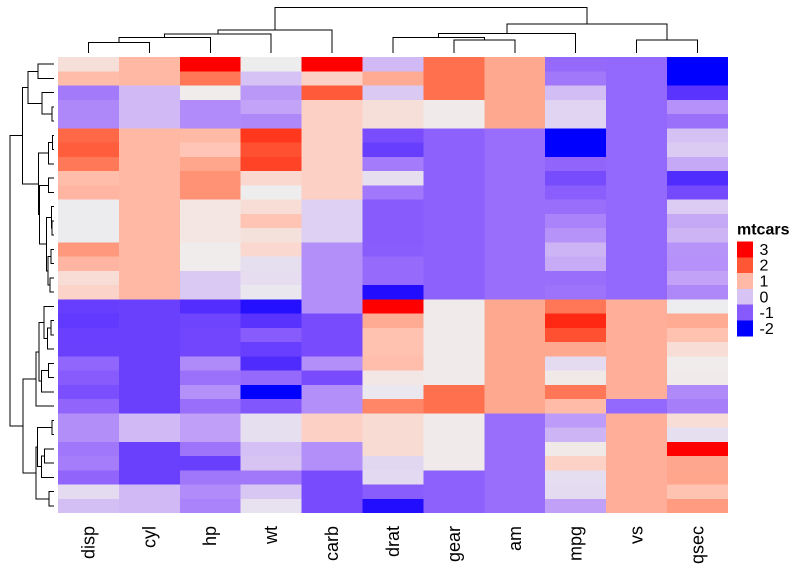 The image size is (800, 576). What do you see at coordinates (271, 535) in the screenshot?
I see `svg-text: wt` at bounding box center [271, 535].